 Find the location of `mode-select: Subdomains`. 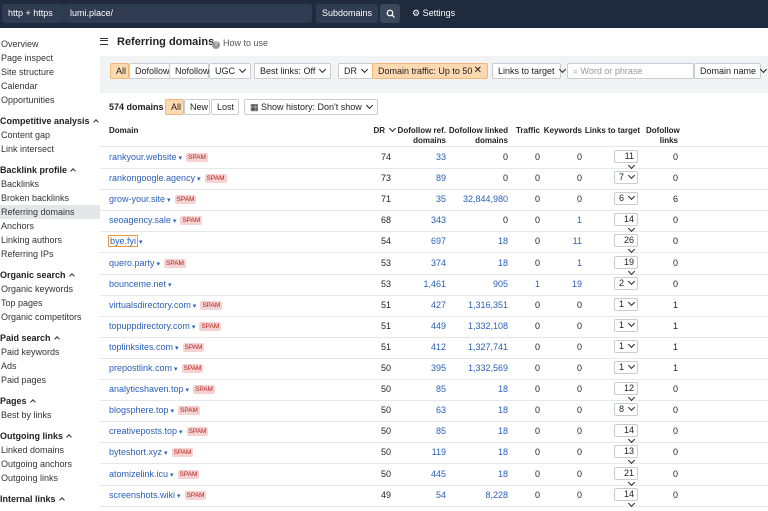

mode-select: Subdomains is located at coordinates (347, 13).